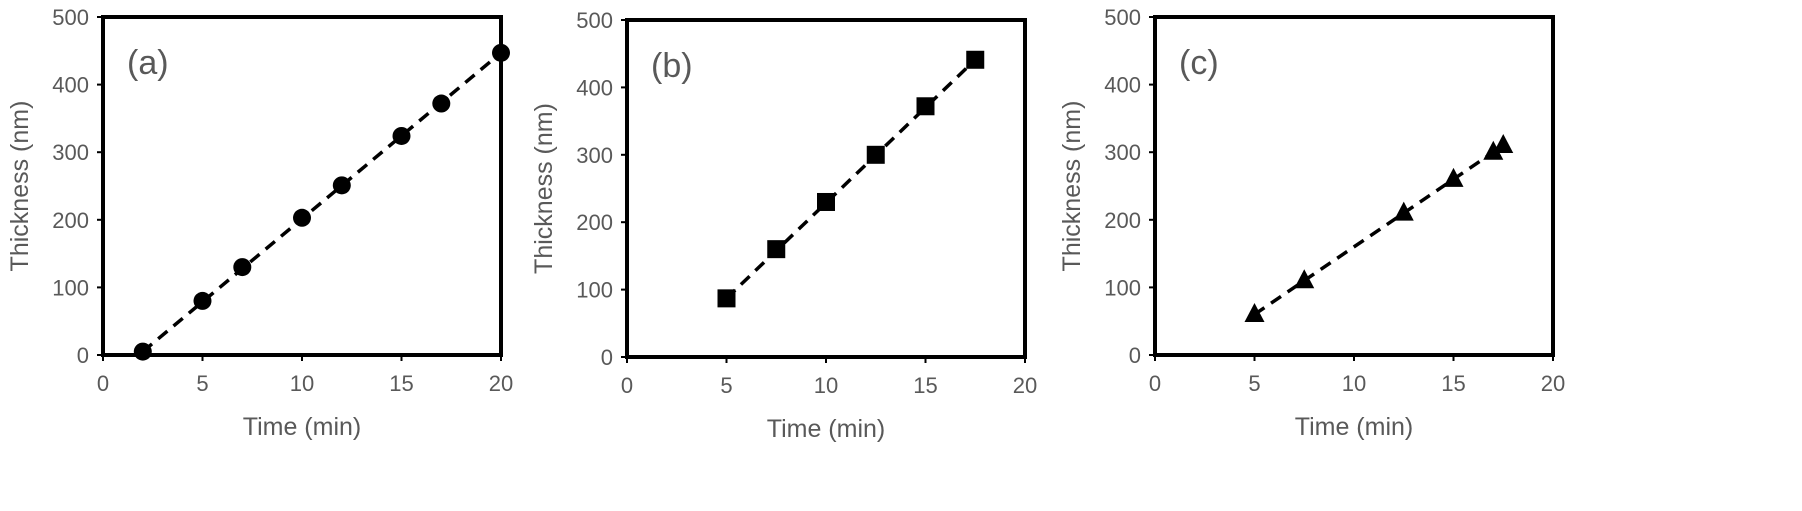 The width and height of the screenshot is (1802, 511). Describe the element at coordinates (1199, 63) in the screenshot. I see `panel-label: (c)` at that location.